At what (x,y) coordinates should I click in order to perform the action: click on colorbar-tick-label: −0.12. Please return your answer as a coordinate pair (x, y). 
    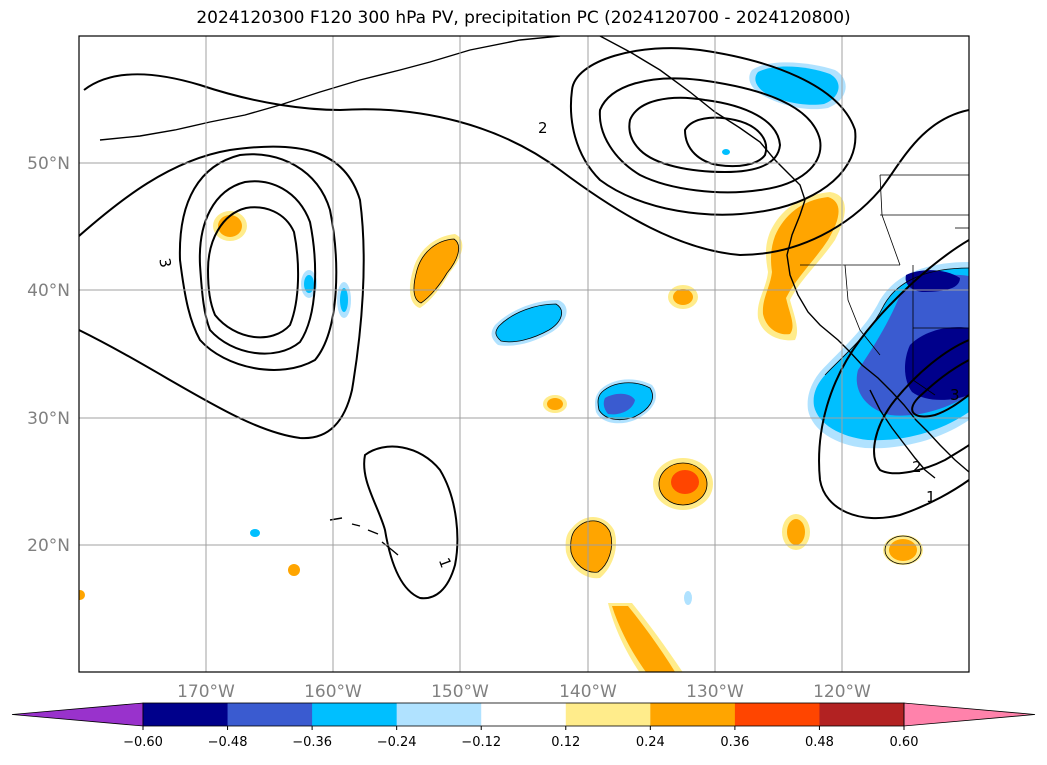
    Looking at the image, I should click on (481, 742).